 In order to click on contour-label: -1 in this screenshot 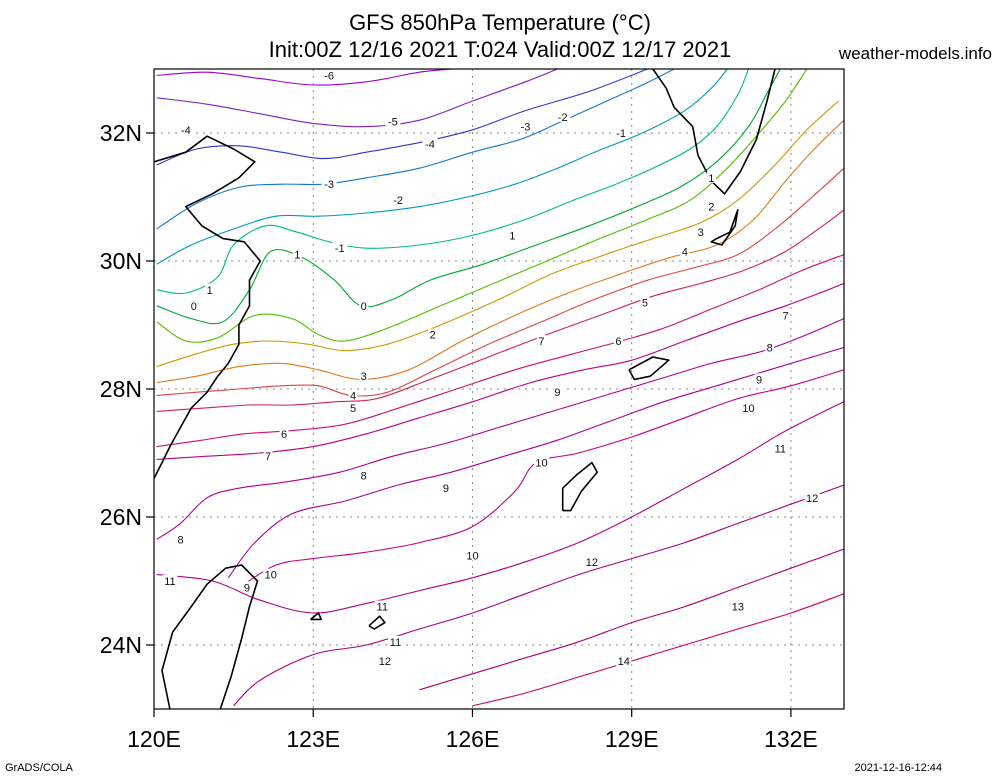, I will do `click(340, 249)`.